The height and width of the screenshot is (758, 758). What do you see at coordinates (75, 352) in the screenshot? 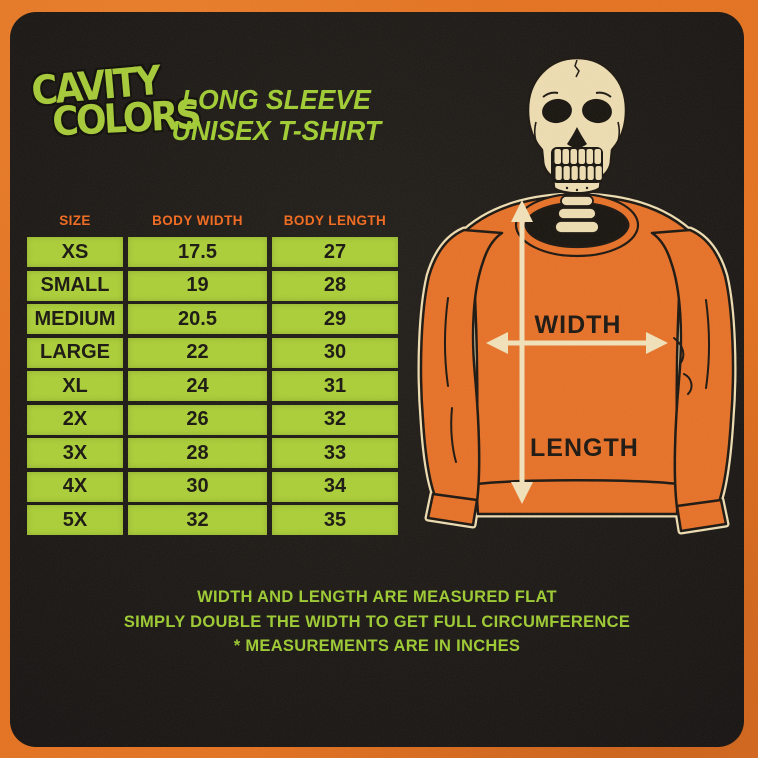
I see `size-cell: LARGE` at bounding box center [75, 352].